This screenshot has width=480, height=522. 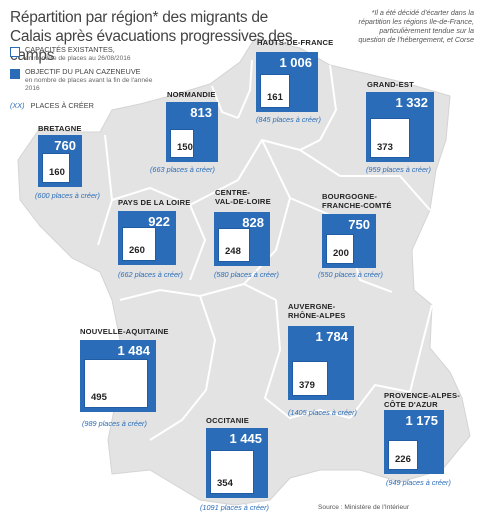 I want to click on capacity-box: 200, so click(x=340, y=249).